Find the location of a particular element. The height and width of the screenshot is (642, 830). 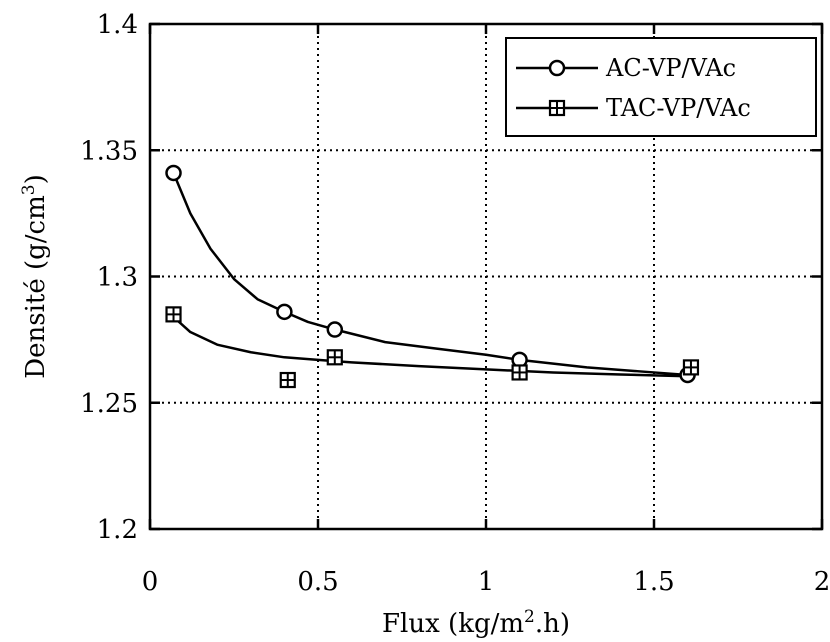

y-tick-label: 1.3 is located at coordinates (117, 278).